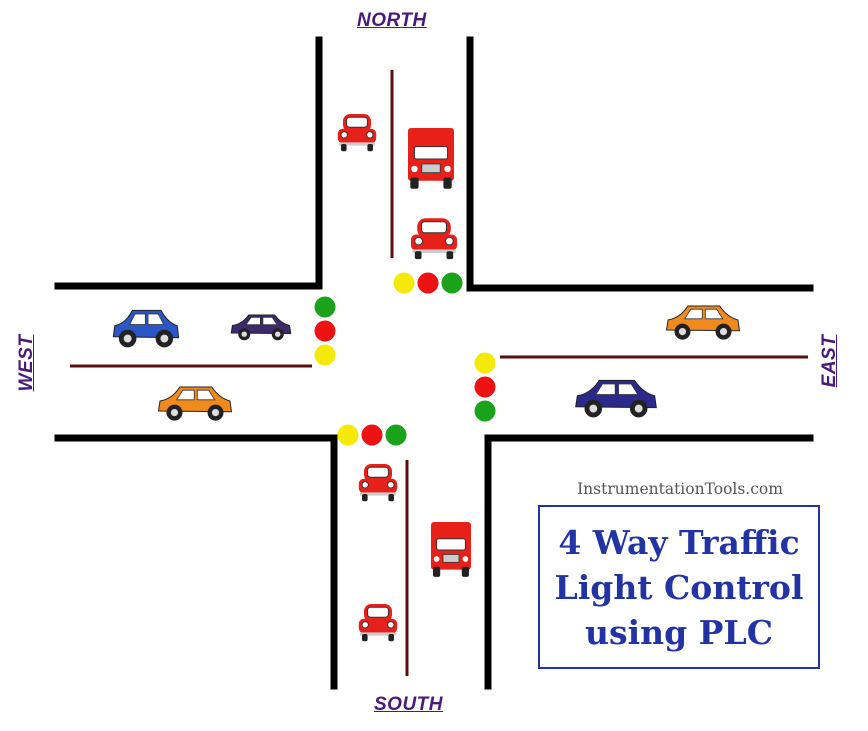  I want to click on label-east: EAST, so click(829, 361).